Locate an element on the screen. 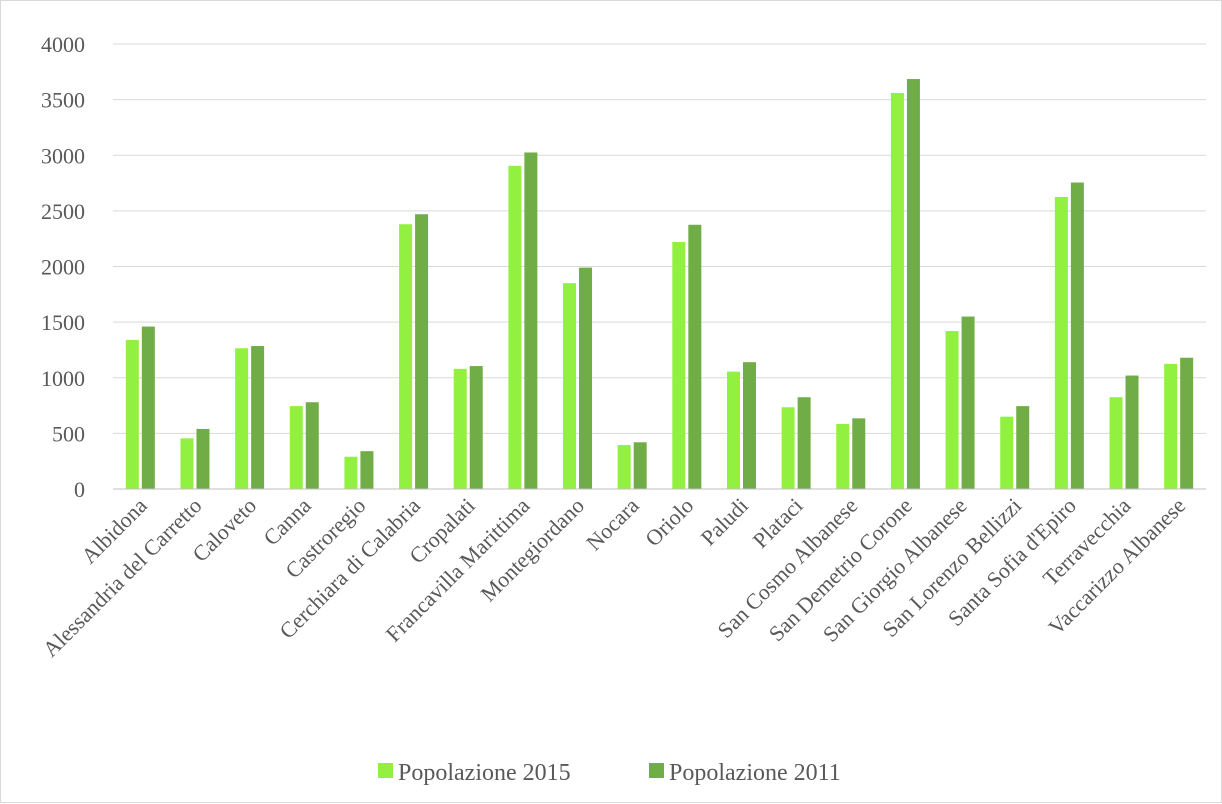 The image size is (1222, 804). x-tick-label: Nocara is located at coordinates (612, 524).